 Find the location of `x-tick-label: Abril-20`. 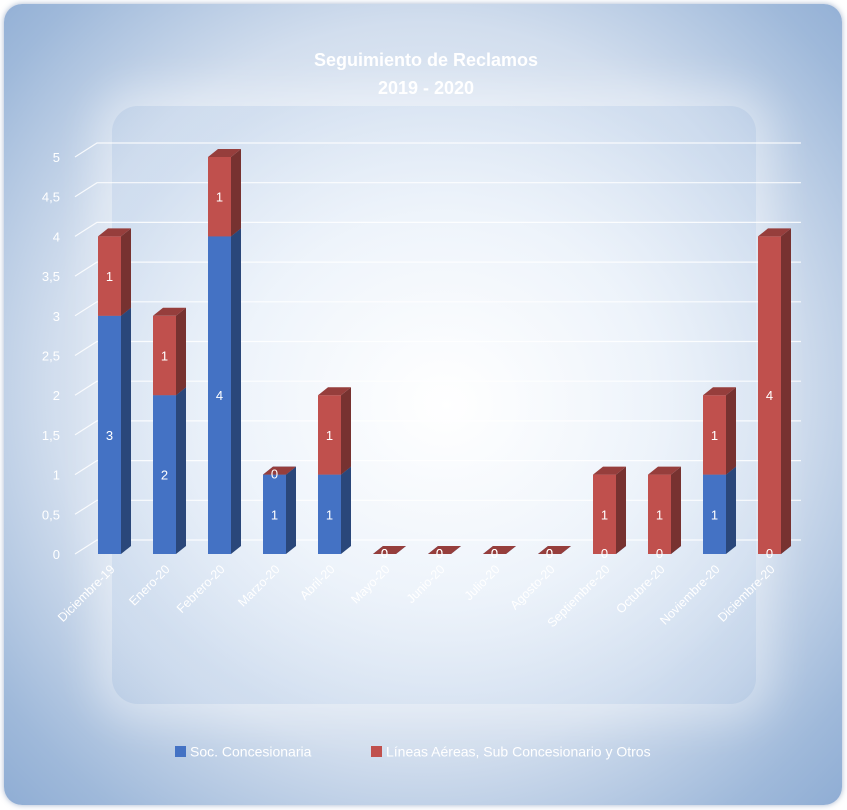

x-tick-label: Abril-20 is located at coordinates (317, 582).